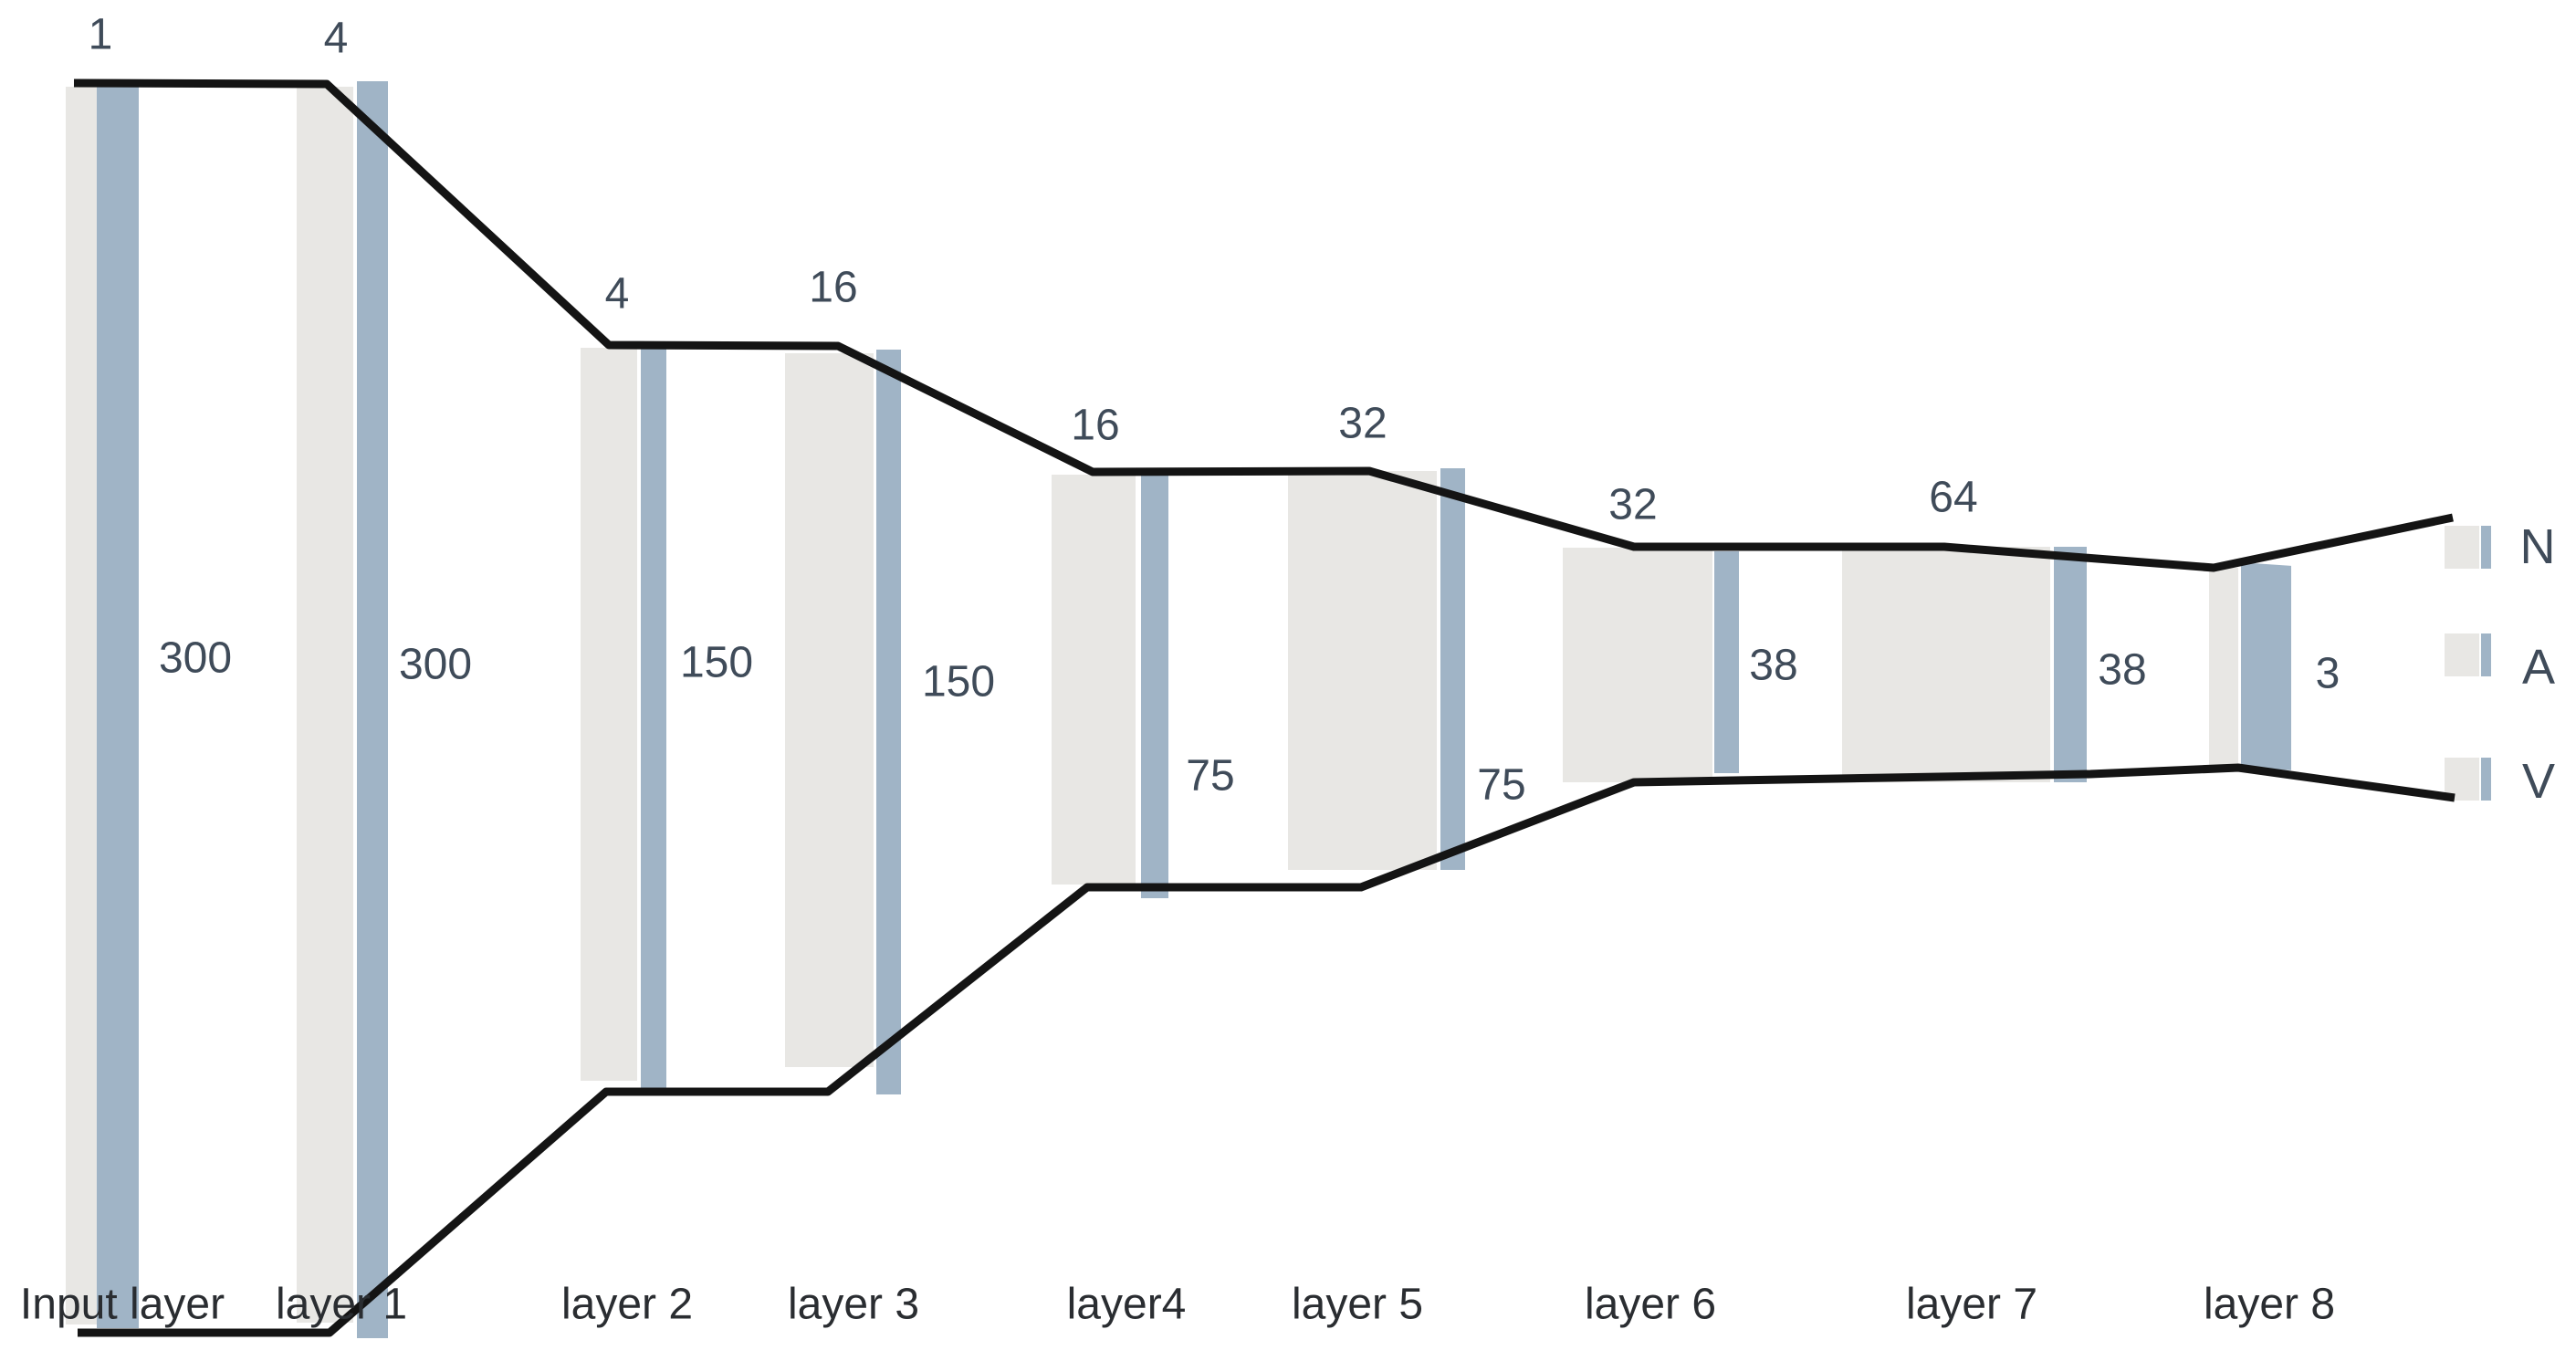 The width and height of the screenshot is (2576, 1361). I want to click on kernel-count-label: 64, so click(1954, 497).